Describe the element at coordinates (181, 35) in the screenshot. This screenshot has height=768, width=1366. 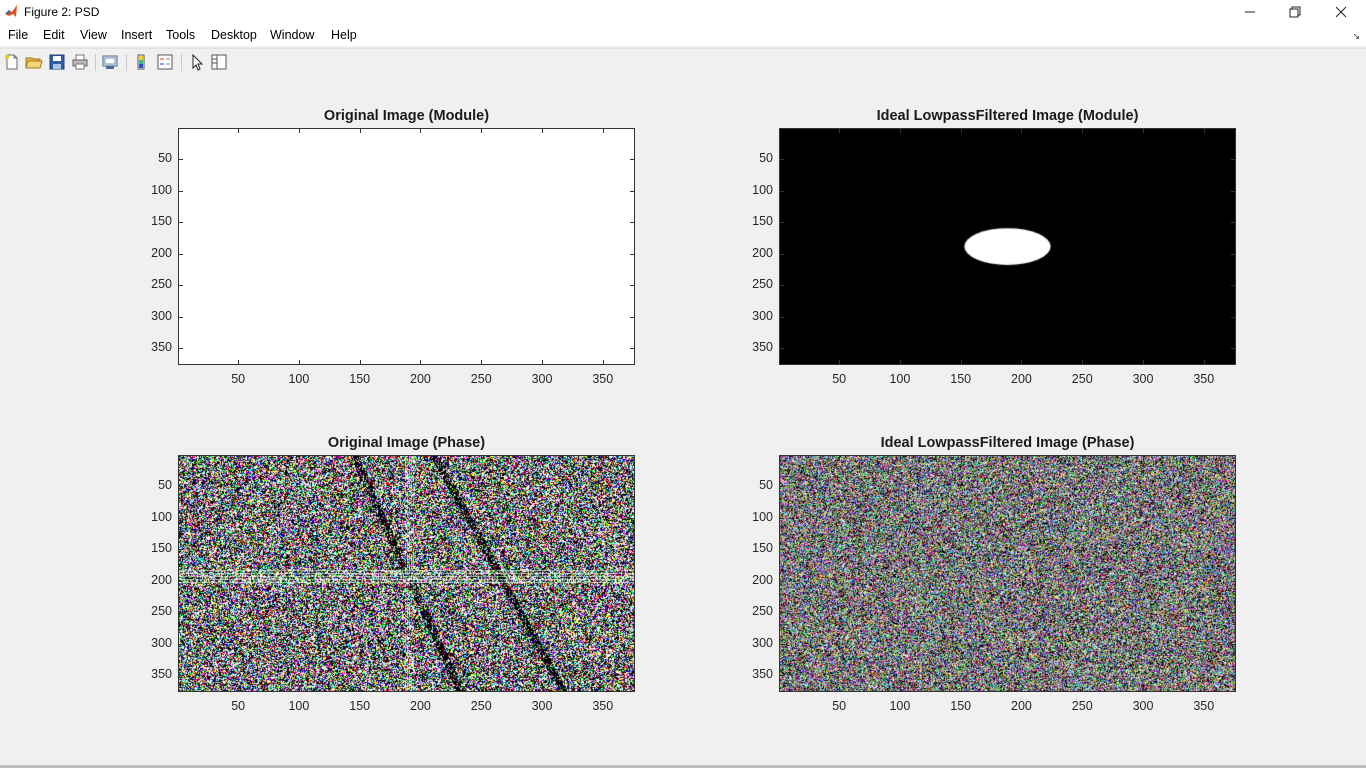
I see `menu-tools: Tools` at that location.